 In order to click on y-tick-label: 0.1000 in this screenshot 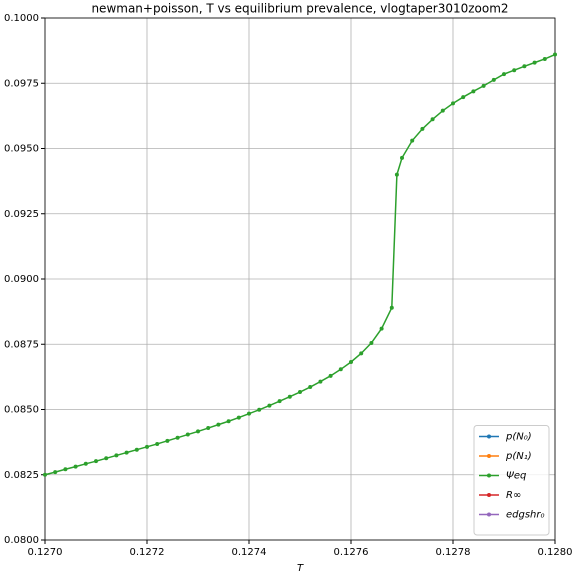, I will do `click(21, 18)`.